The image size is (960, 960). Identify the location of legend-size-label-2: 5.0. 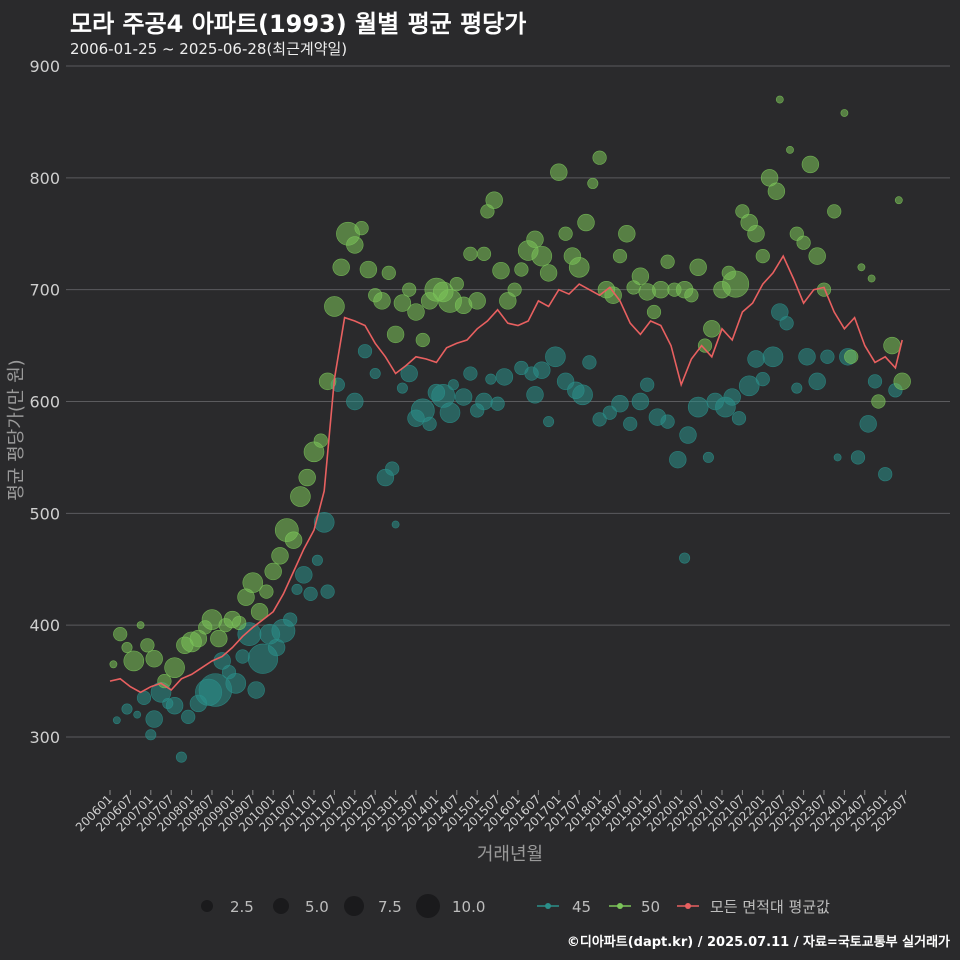
(317, 907).